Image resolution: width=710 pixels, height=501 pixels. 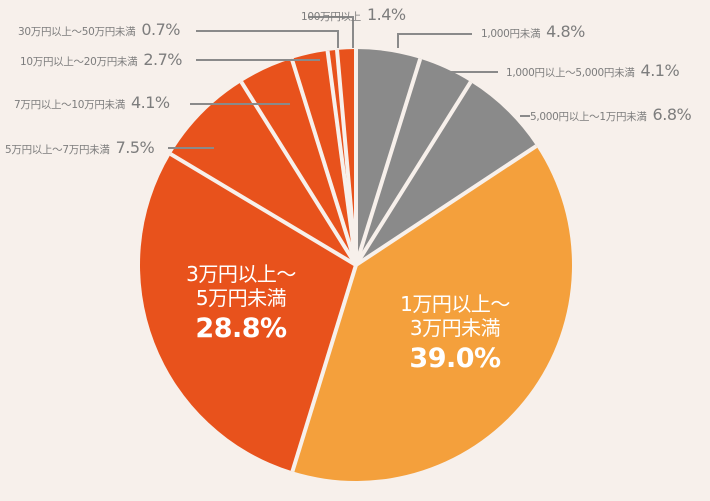 What do you see at coordinates (160, 29) in the screenshot?
I see `label-percent: 0.7%` at bounding box center [160, 29].